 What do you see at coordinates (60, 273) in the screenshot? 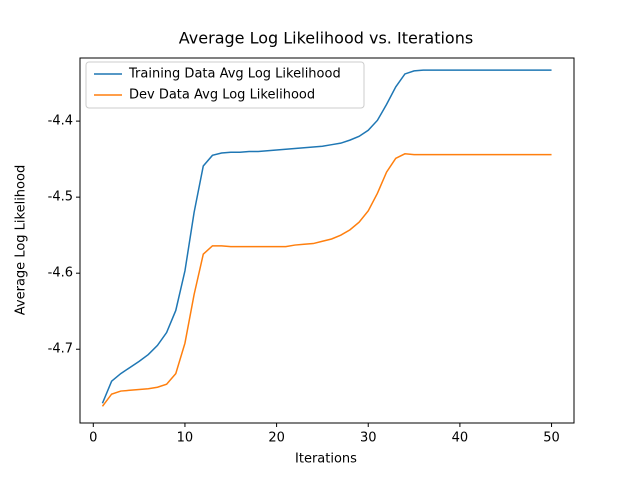
I see `y-tick-label: -4.6` at bounding box center [60, 273].